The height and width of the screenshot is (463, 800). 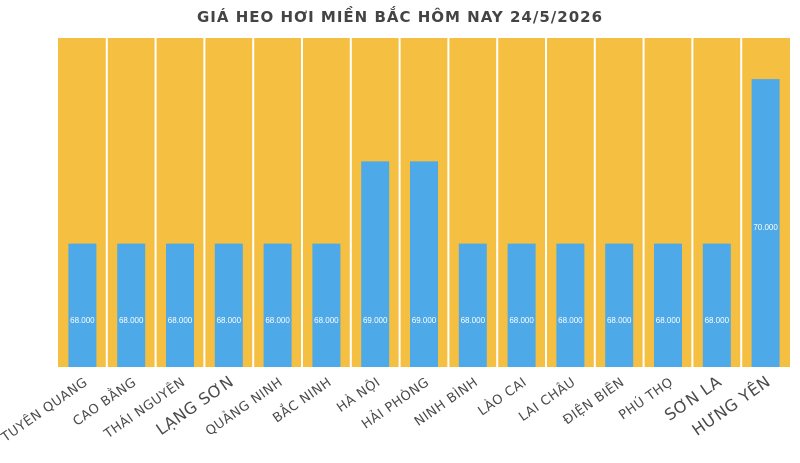 What do you see at coordinates (400, 15) in the screenshot?
I see `chart-title: GIÁ HEO HƠI MIỀN BẮC HÔM NAY 24/5/2026` at bounding box center [400, 15].